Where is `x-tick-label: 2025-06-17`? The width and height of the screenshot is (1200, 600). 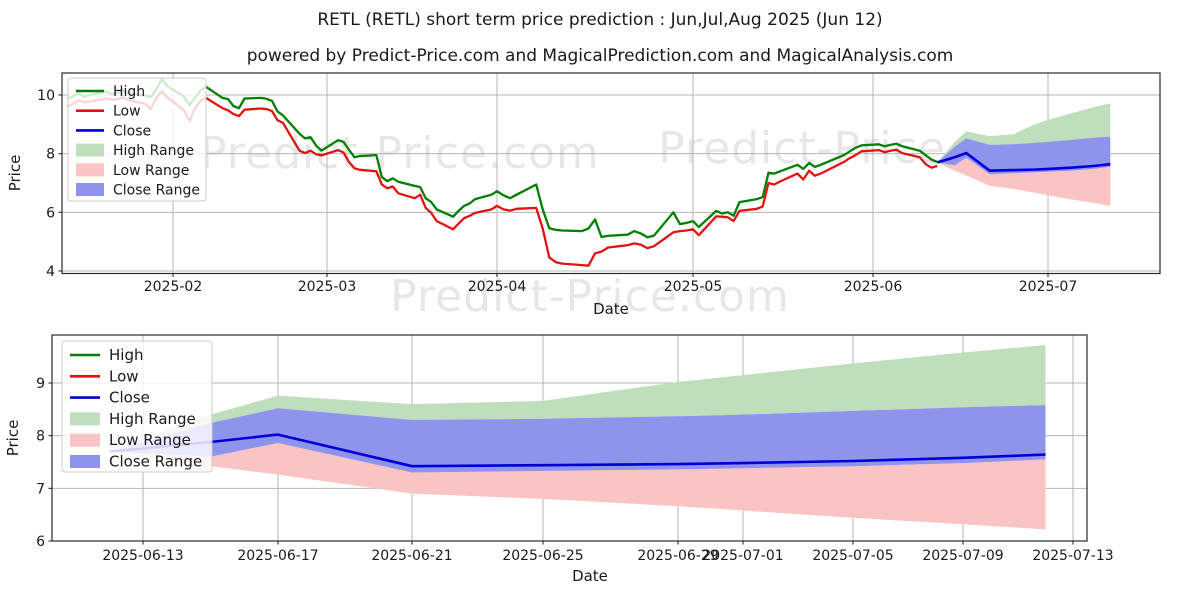 x-tick-label: 2025-06-17 is located at coordinates (277, 556).